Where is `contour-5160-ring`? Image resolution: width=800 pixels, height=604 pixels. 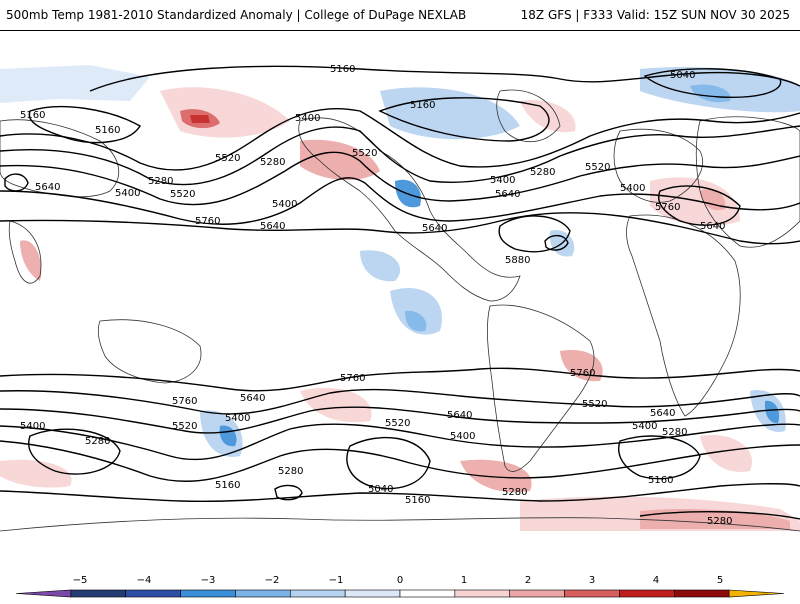 contour-5160-ring is located at coordinates (84, 124).